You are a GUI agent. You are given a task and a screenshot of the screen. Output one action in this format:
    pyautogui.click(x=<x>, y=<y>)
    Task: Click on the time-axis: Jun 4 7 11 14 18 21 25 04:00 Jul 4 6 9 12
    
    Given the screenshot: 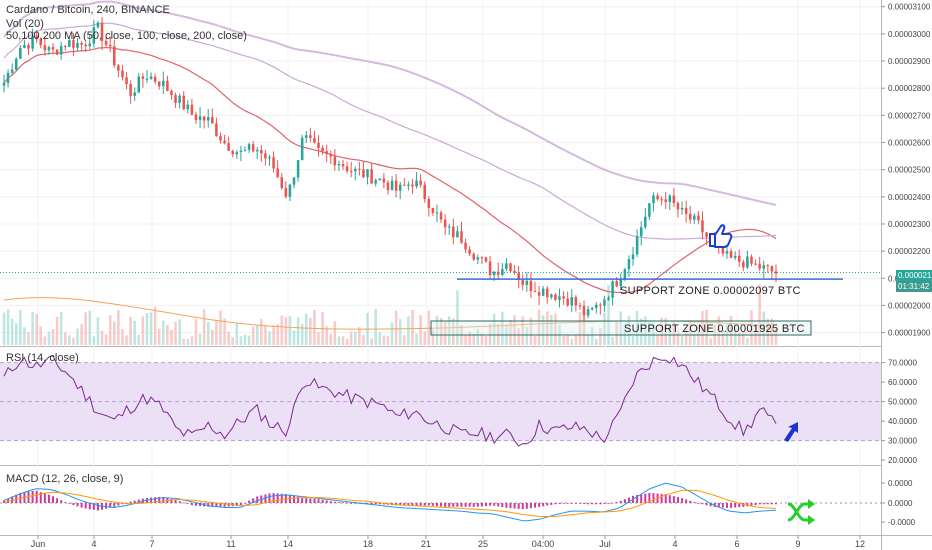 What is the action you would take?
    pyautogui.click(x=448, y=542)
    